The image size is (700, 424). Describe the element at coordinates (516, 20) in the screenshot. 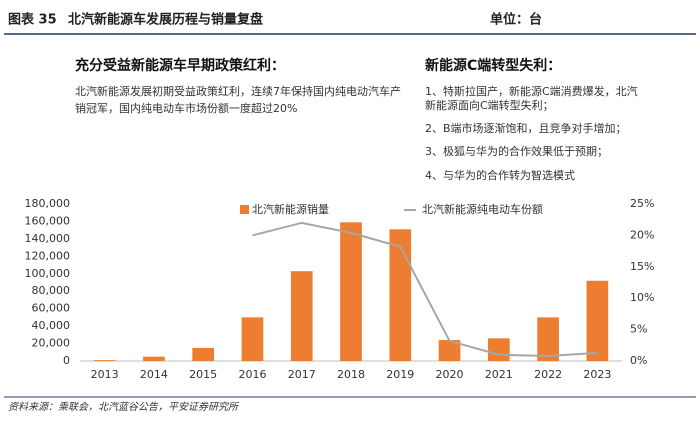

I see `unit-label: 单位：台` at that location.